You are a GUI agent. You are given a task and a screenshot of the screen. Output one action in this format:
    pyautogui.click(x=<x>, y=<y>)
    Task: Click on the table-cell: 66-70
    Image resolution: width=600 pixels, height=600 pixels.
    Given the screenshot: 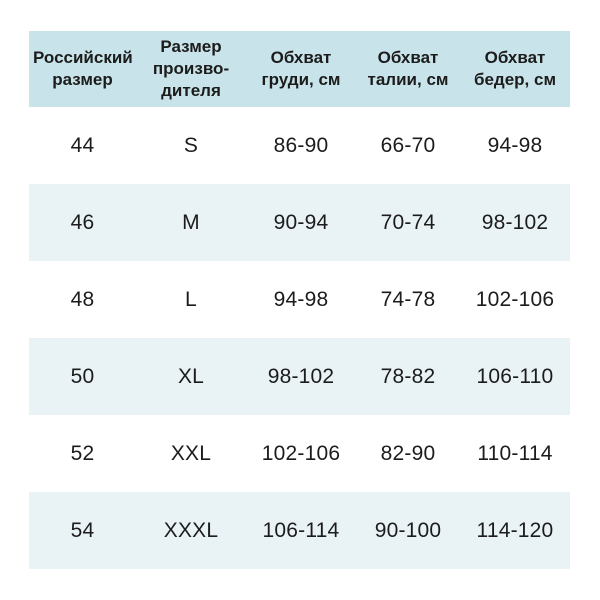 What is the action you would take?
    pyautogui.click(x=408, y=145)
    